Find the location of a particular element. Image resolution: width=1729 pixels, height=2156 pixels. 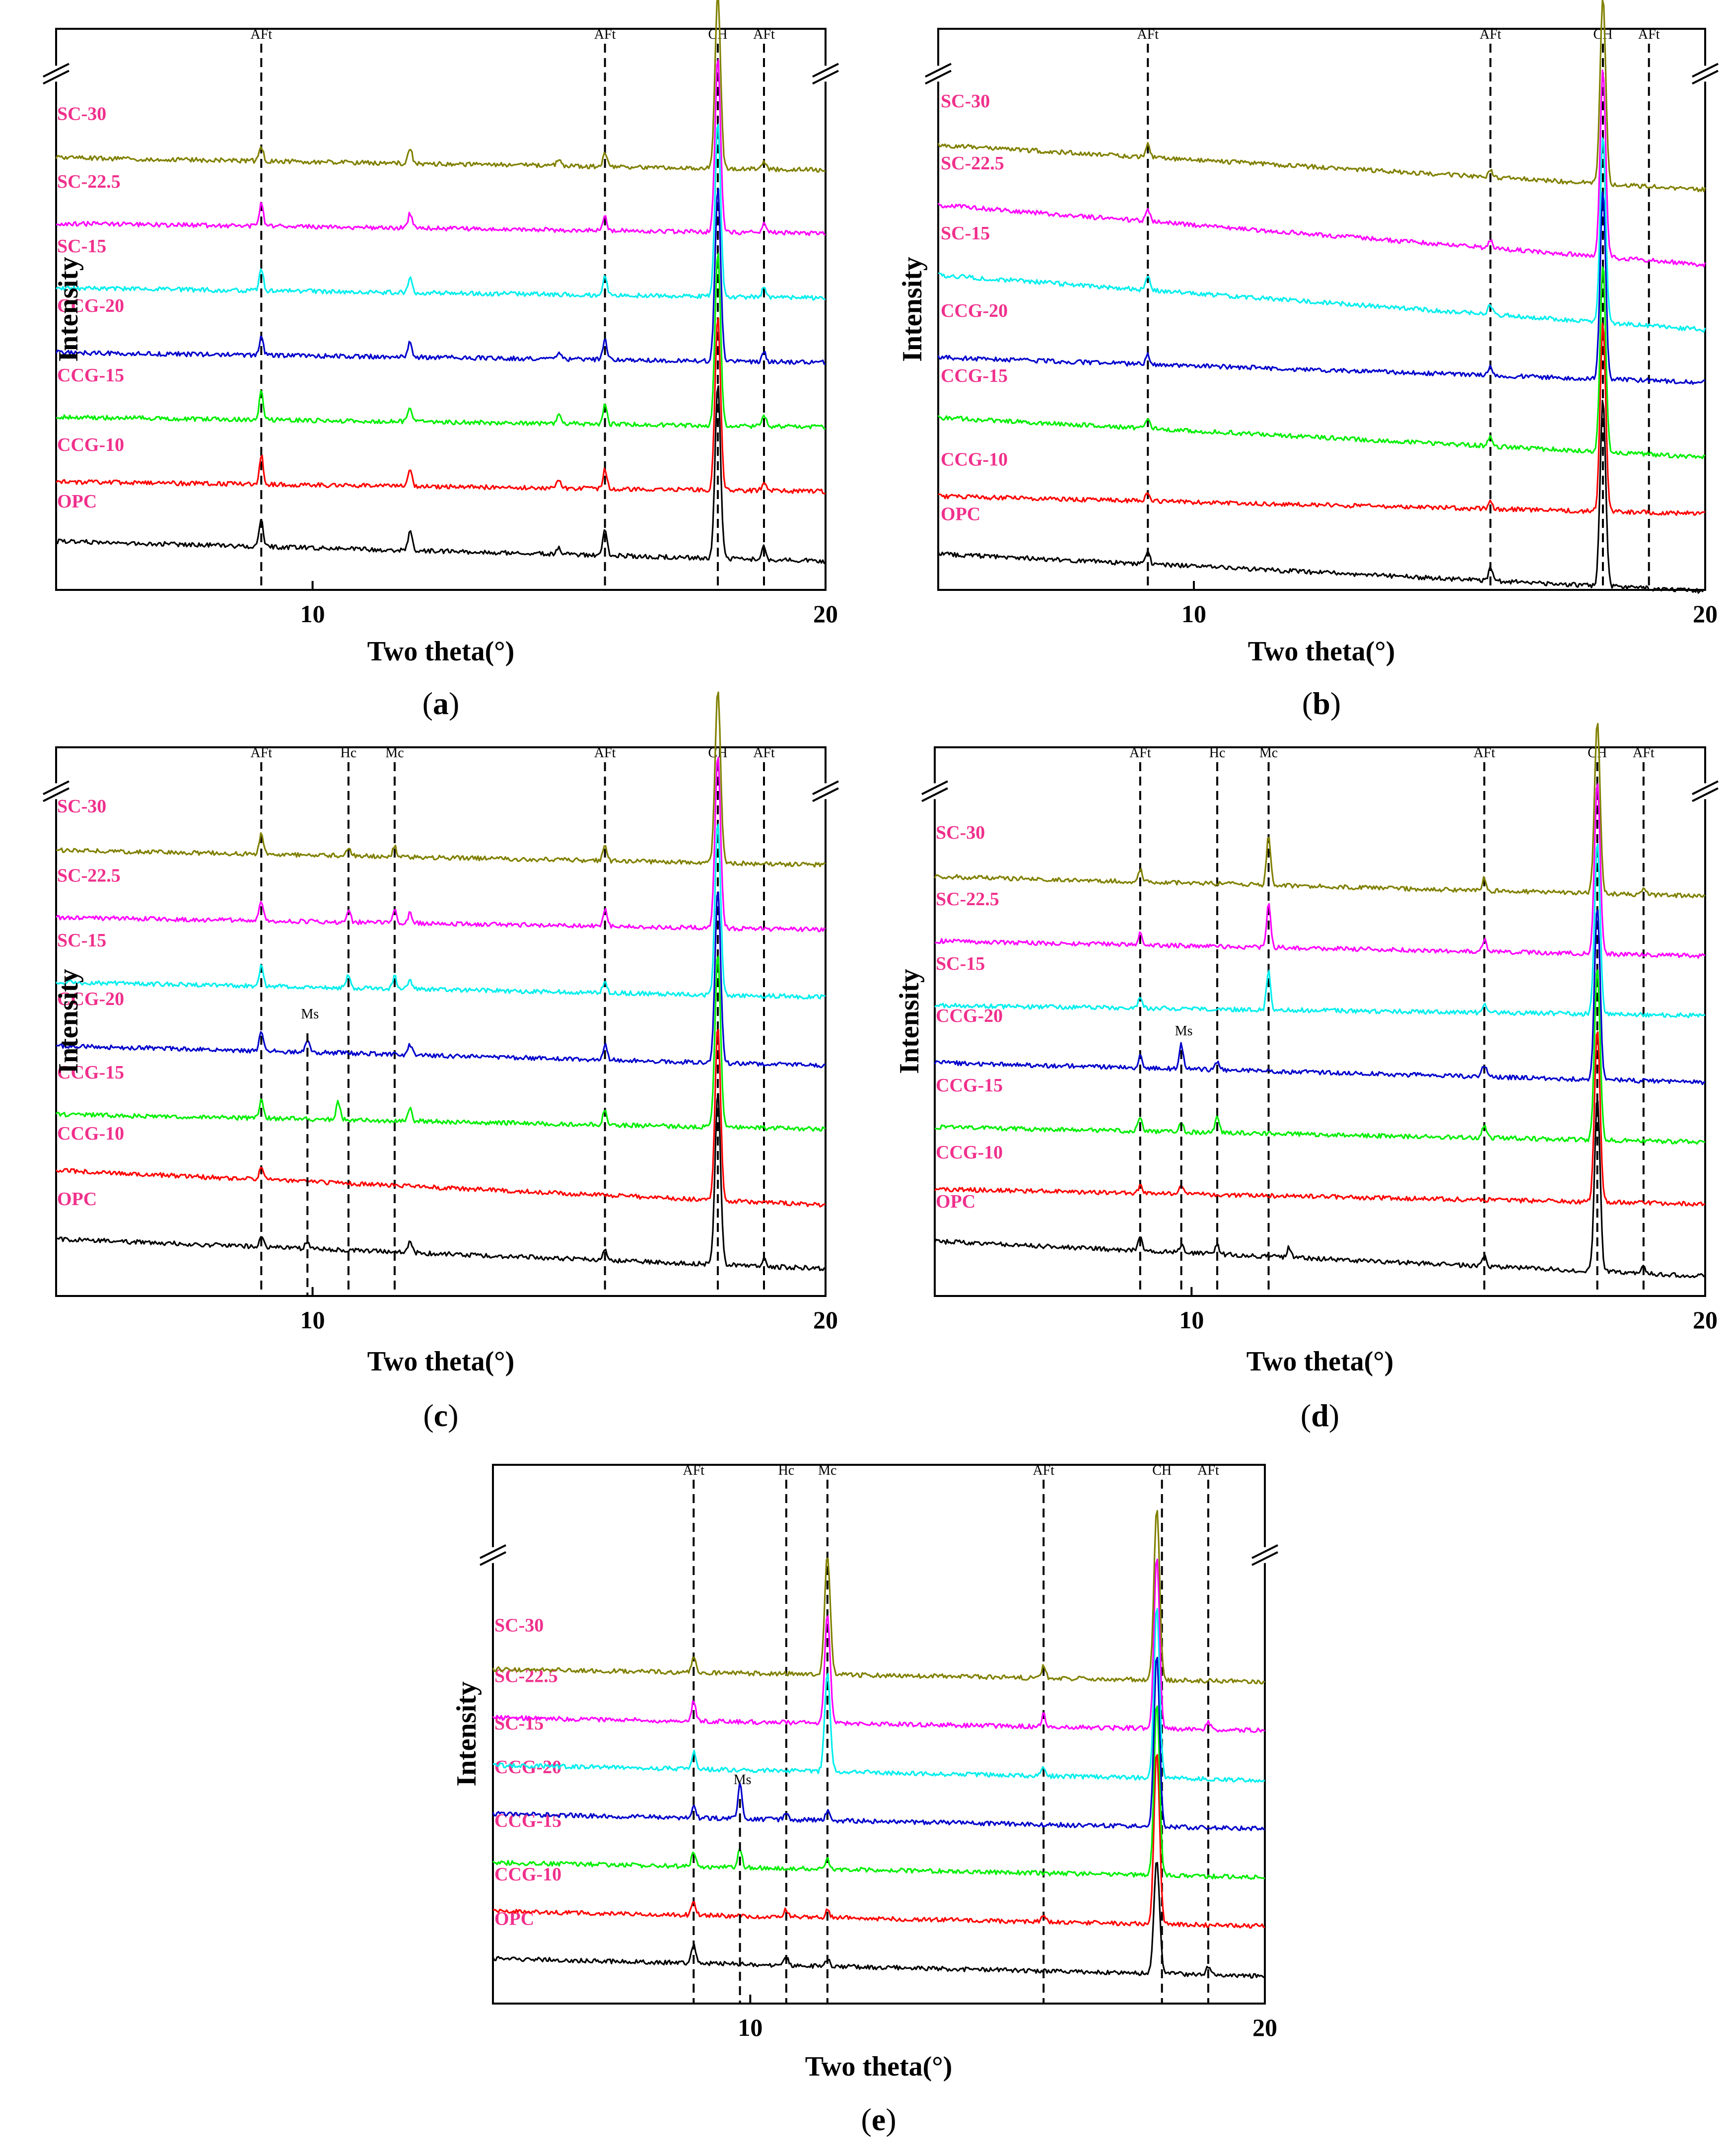

axis-break-left is located at coordinates (493, 1555).